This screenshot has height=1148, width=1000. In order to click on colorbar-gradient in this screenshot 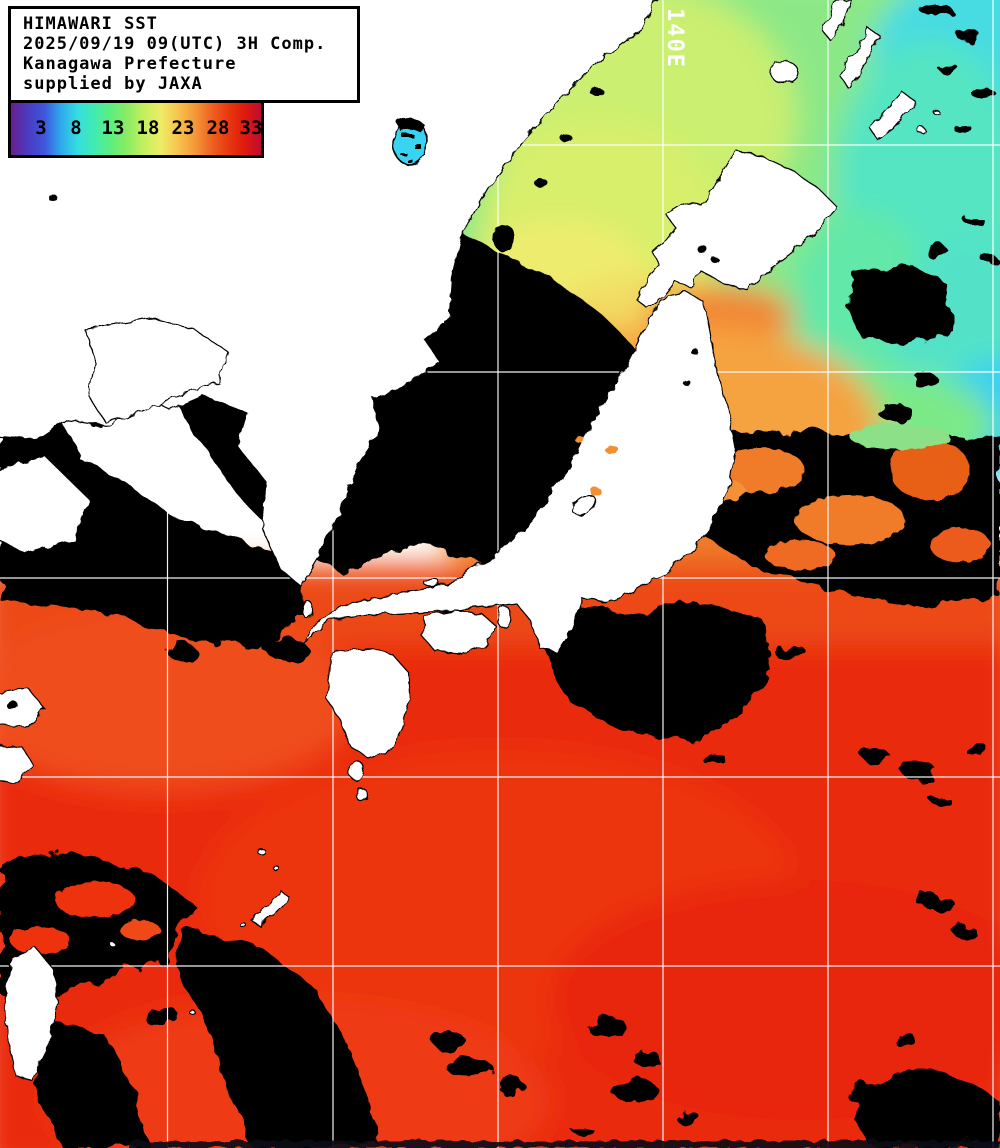, I will do `click(136, 129)`.